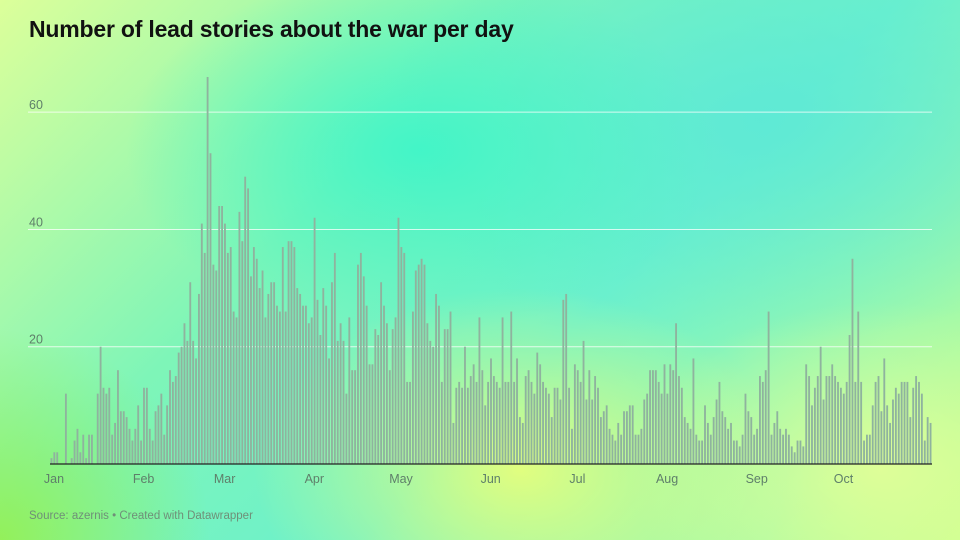 This screenshot has height=540, width=960. What do you see at coordinates (36, 340) in the screenshot?
I see `y-tick-label: 20` at bounding box center [36, 340].